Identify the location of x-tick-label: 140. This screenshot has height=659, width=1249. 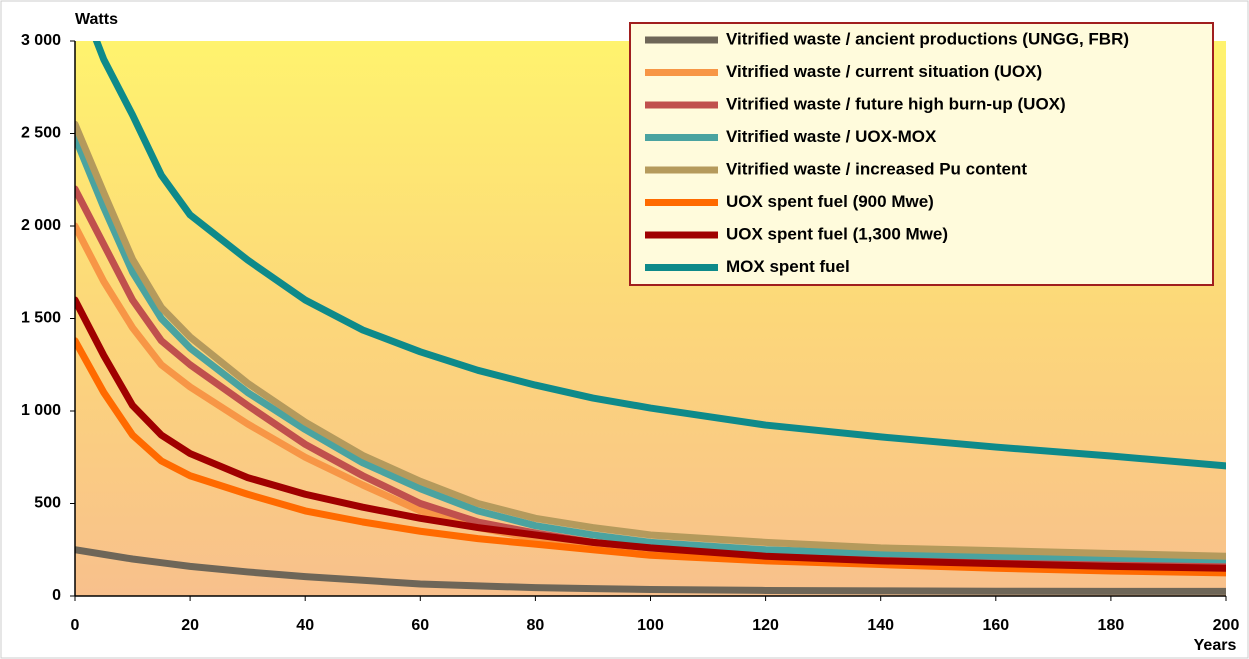
(880, 625).